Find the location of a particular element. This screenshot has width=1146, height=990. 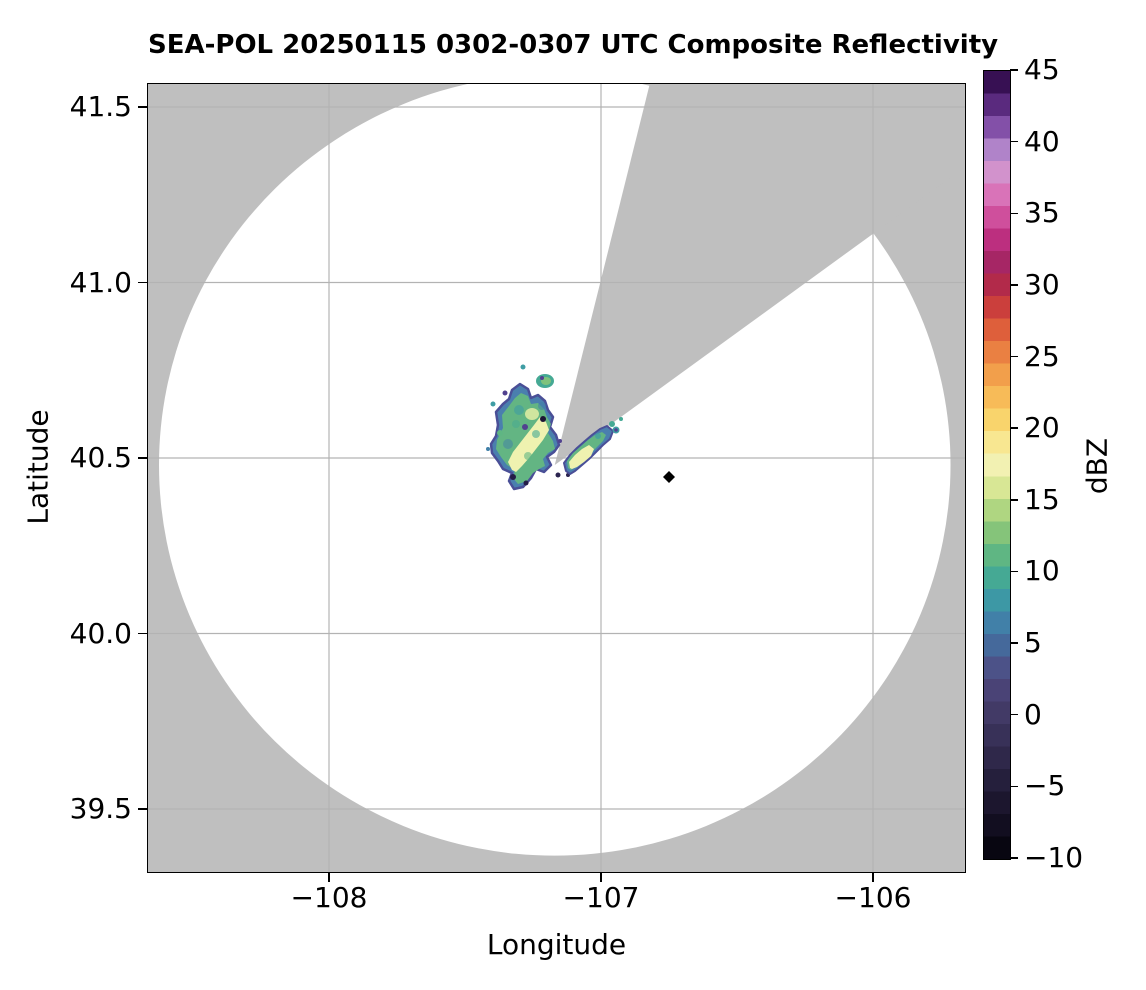

y-tick-label: 41.0 is located at coordinates (100, 282).